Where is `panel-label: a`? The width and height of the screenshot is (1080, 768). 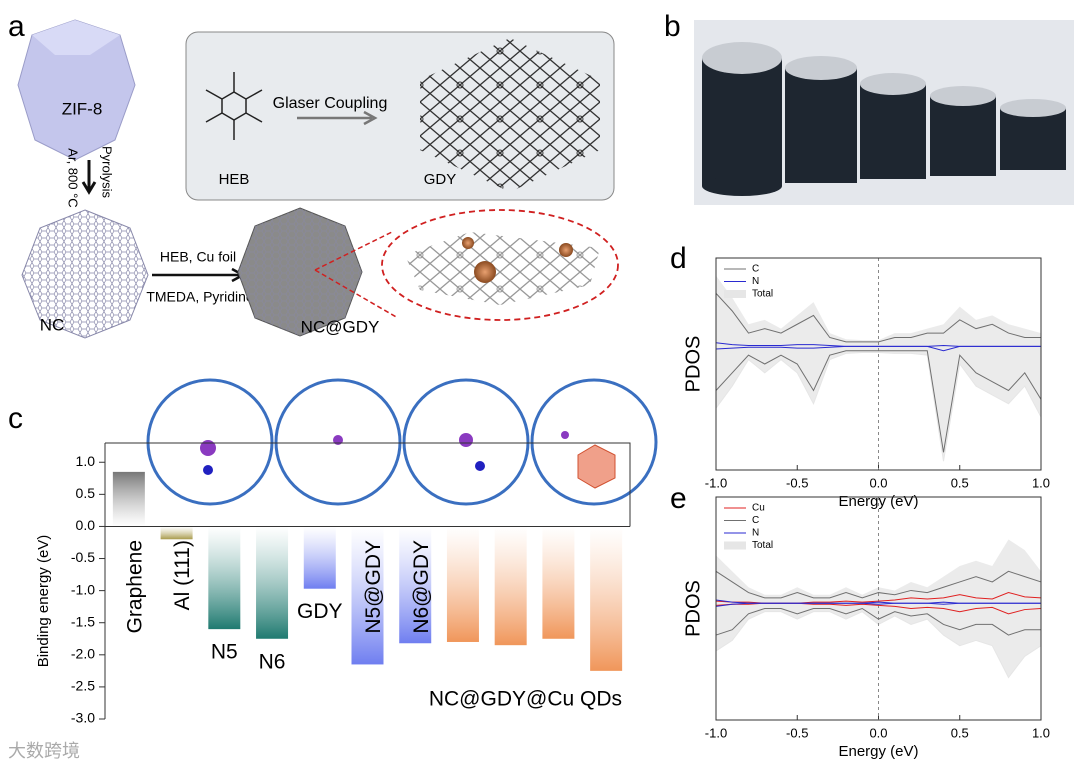
panel-label: a is located at coordinates (16, 26).